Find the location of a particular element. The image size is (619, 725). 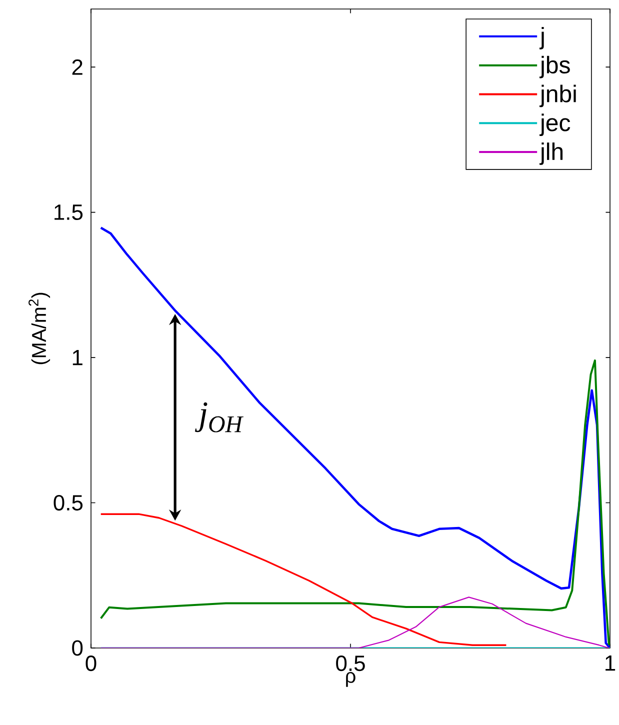

x-tick-label: 1 is located at coordinates (610, 663).